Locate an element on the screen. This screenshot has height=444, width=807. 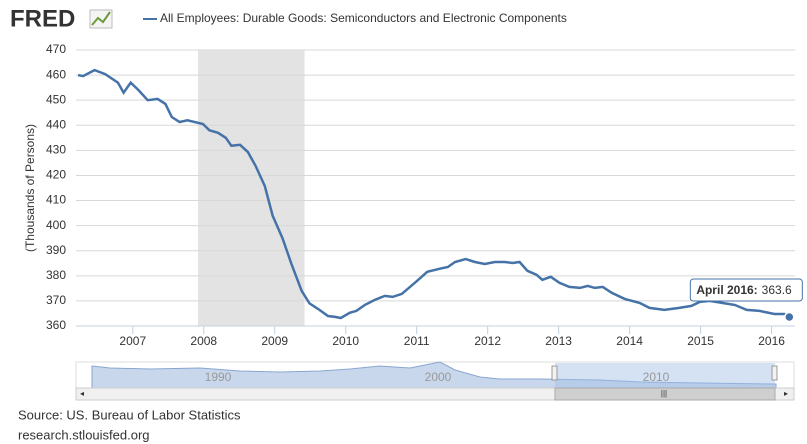
x-tick-label: 2016 is located at coordinates (771, 341).